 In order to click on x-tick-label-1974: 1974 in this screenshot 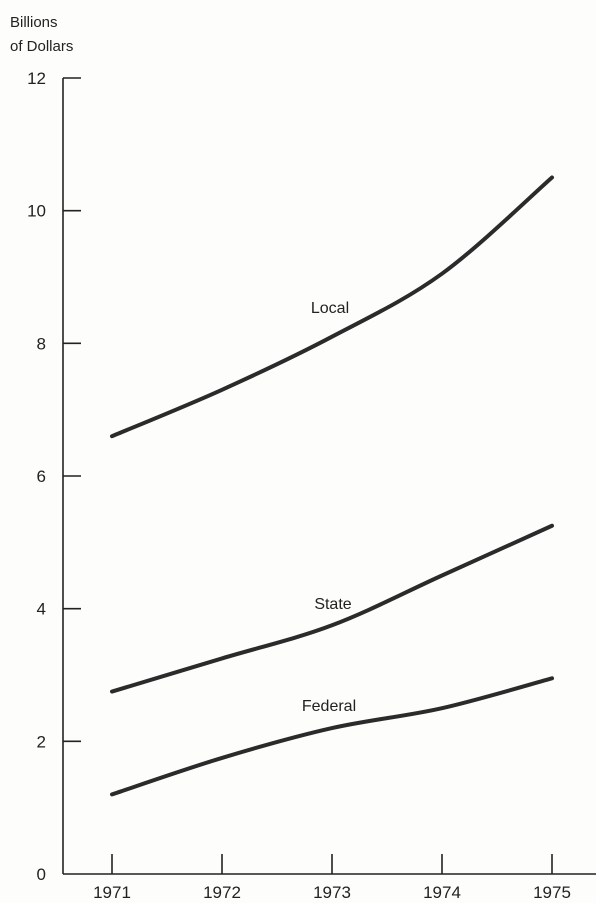, I will do `click(442, 892)`.